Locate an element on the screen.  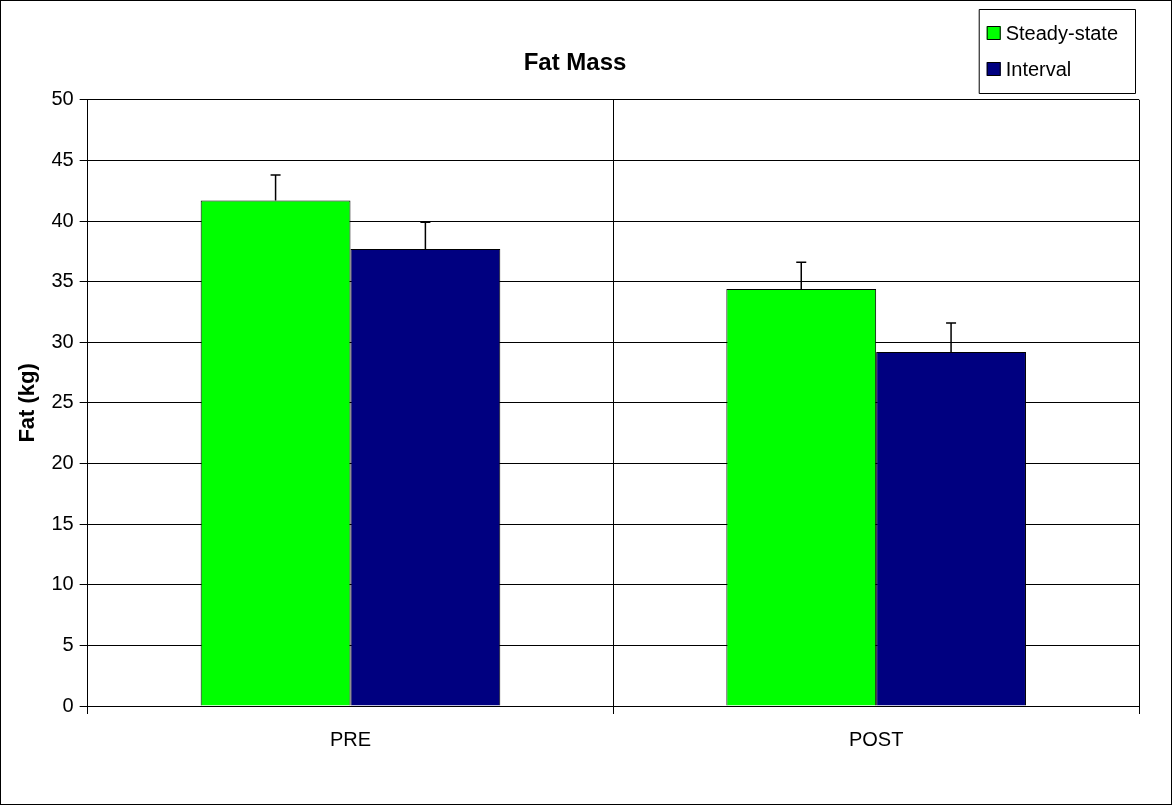
y-tick-label: 30 is located at coordinates (62, 340).